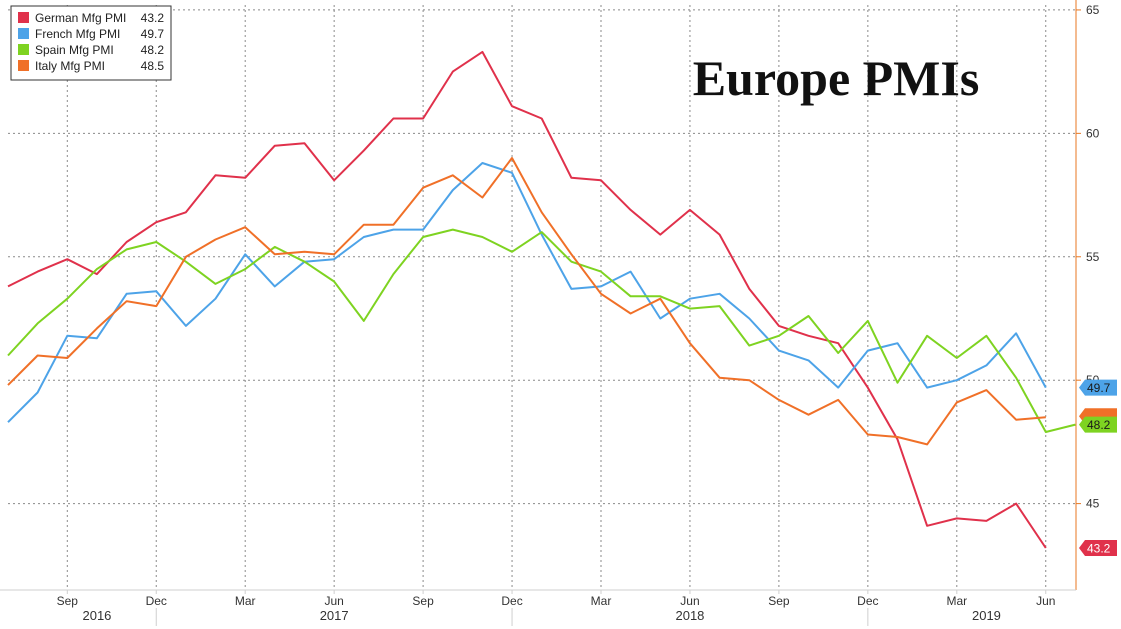  Describe the element at coordinates (1093, 133) in the screenshot. I see `y-tick-label: 60` at that location.